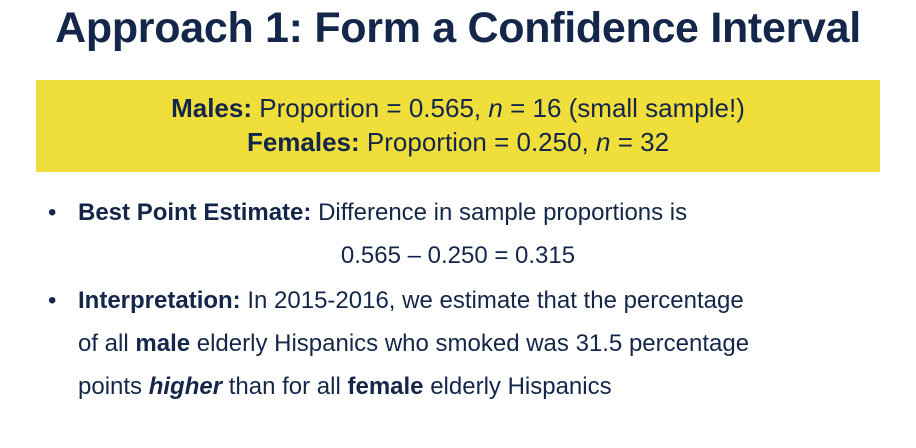  Describe the element at coordinates (477, 142) in the screenshot. I see `females-proportion: Proportion = 0.250,` at that location.